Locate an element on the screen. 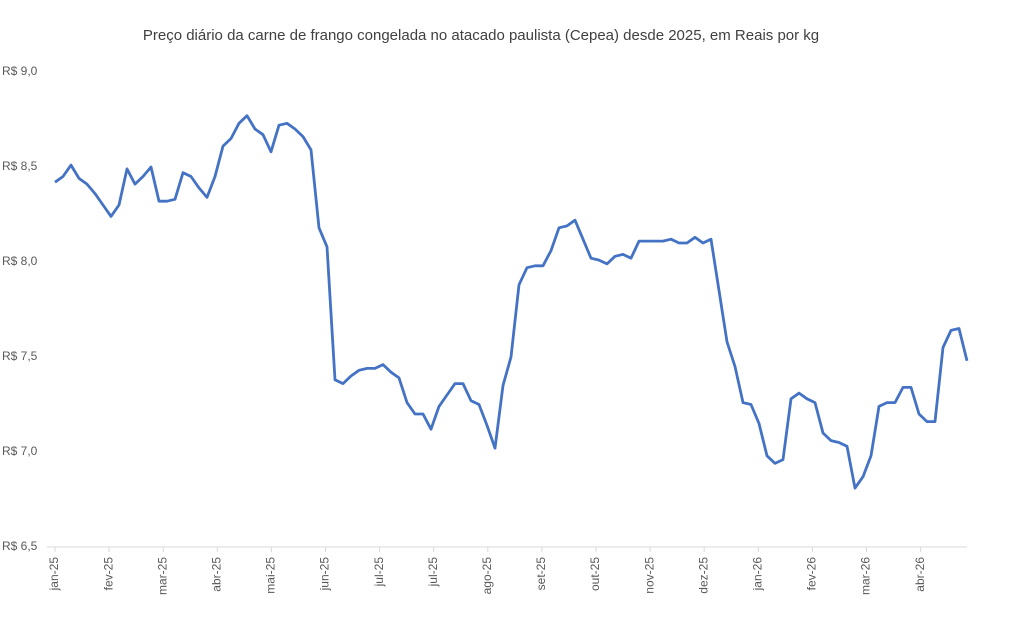  x-tick-label: mar-26 is located at coordinates (866, 576).